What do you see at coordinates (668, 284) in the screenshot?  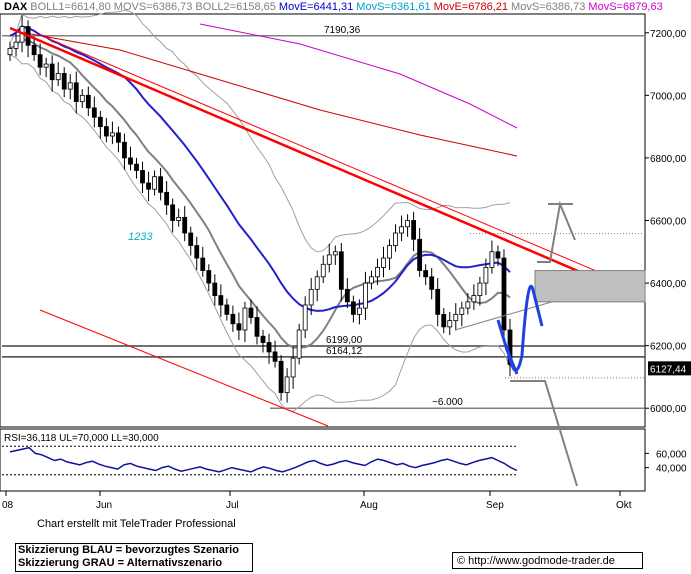 I see `price-tick-label-4: 6400,00` at bounding box center [668, 284].